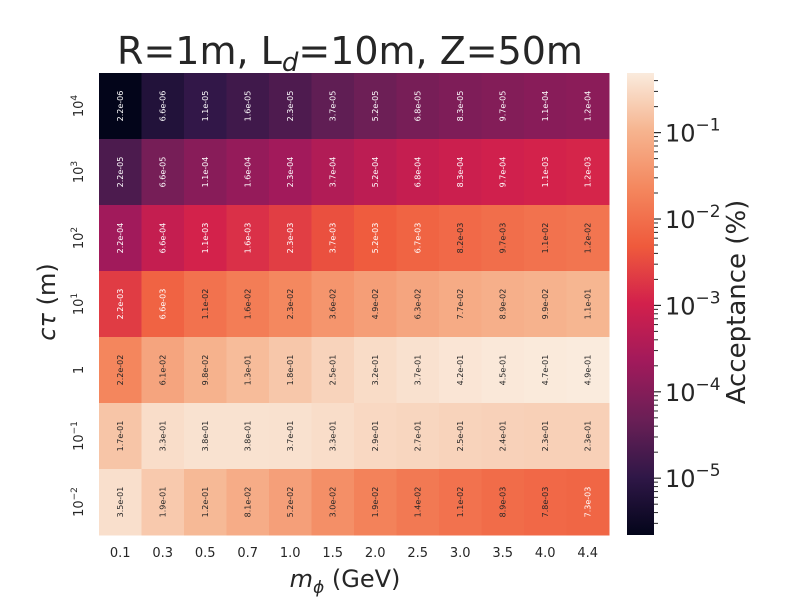  I want to click on cell-value-label: 5.2e-05, so click(375, 106).